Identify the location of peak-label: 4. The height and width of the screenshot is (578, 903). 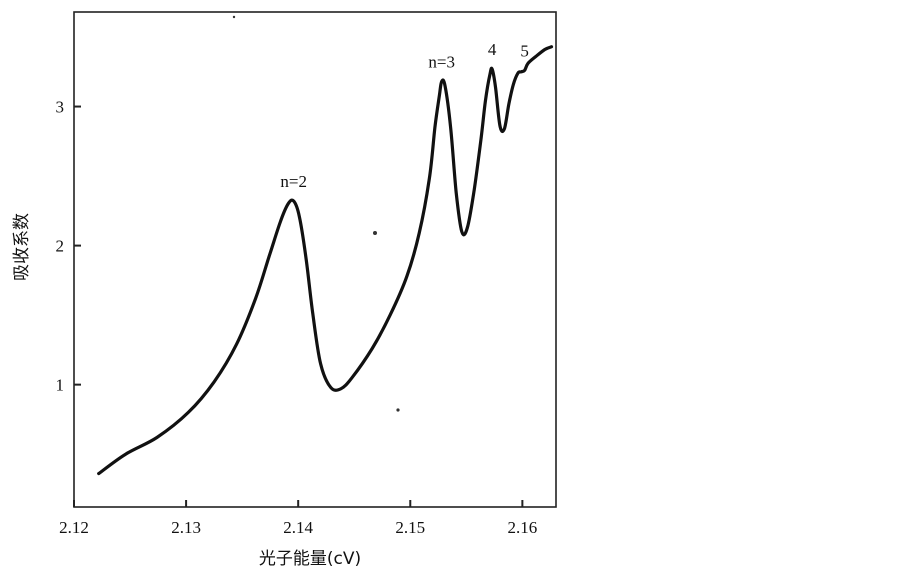
(492, 49).